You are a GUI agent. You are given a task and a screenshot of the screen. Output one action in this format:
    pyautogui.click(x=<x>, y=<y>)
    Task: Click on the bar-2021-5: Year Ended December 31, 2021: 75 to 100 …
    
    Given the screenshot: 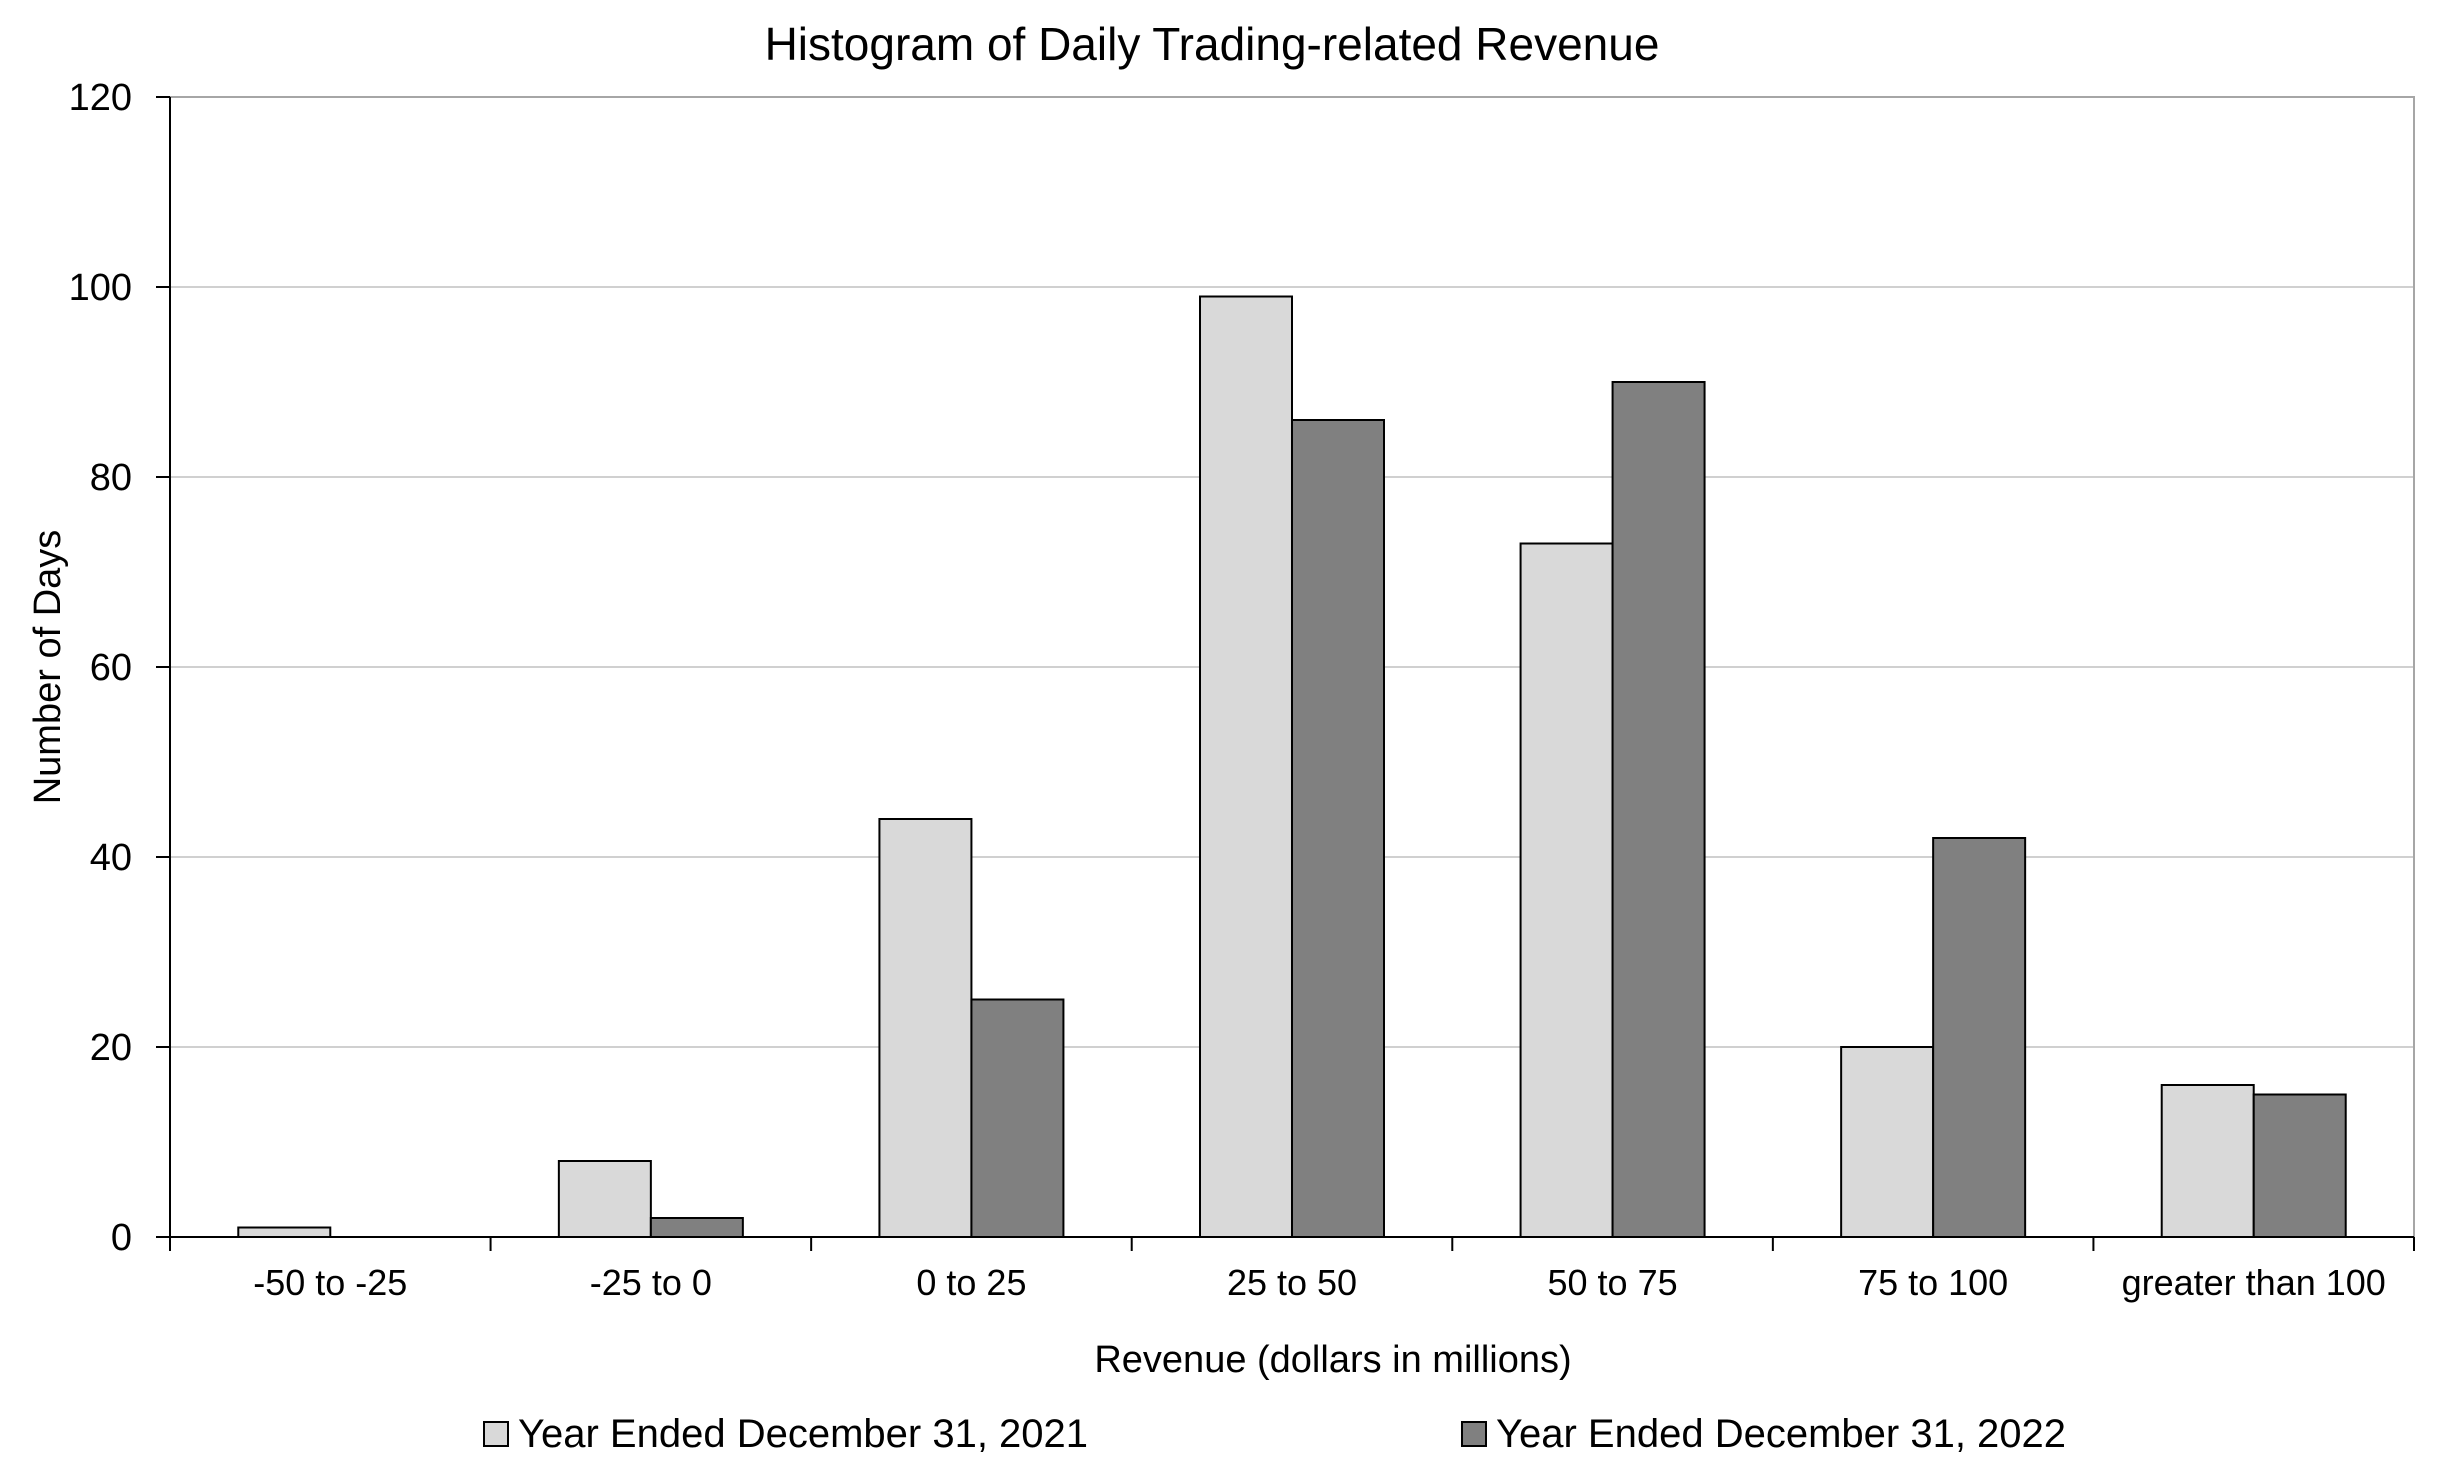 What is the action you would take?
    pyautogui.click(x=1887, y=1142)
    